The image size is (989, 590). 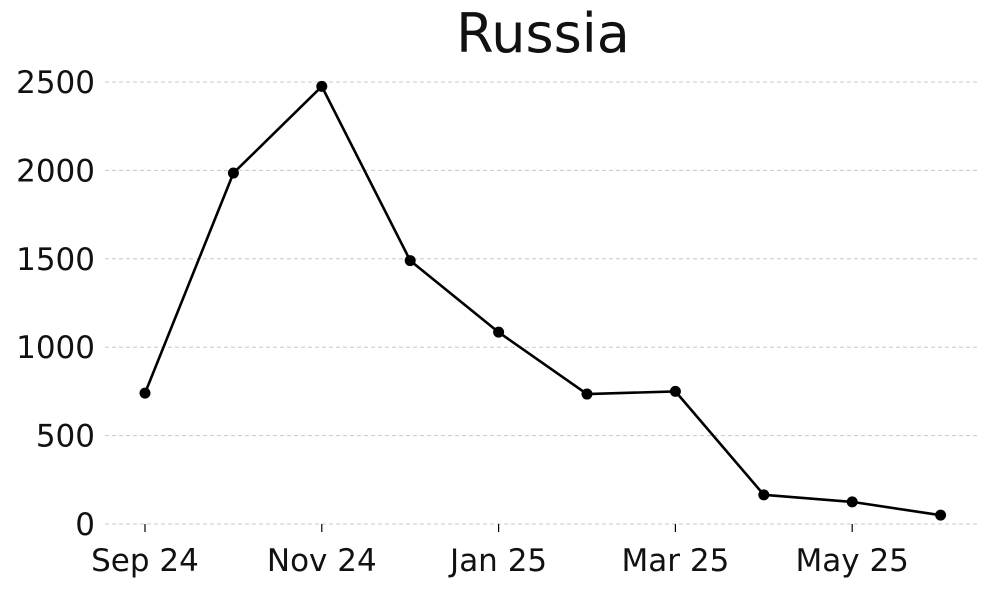 What do you see at coordinates (497, 561) in the screenshot?
I see `x-tick-label-2025-01: Jan 25` at bounding box center [497, 561].